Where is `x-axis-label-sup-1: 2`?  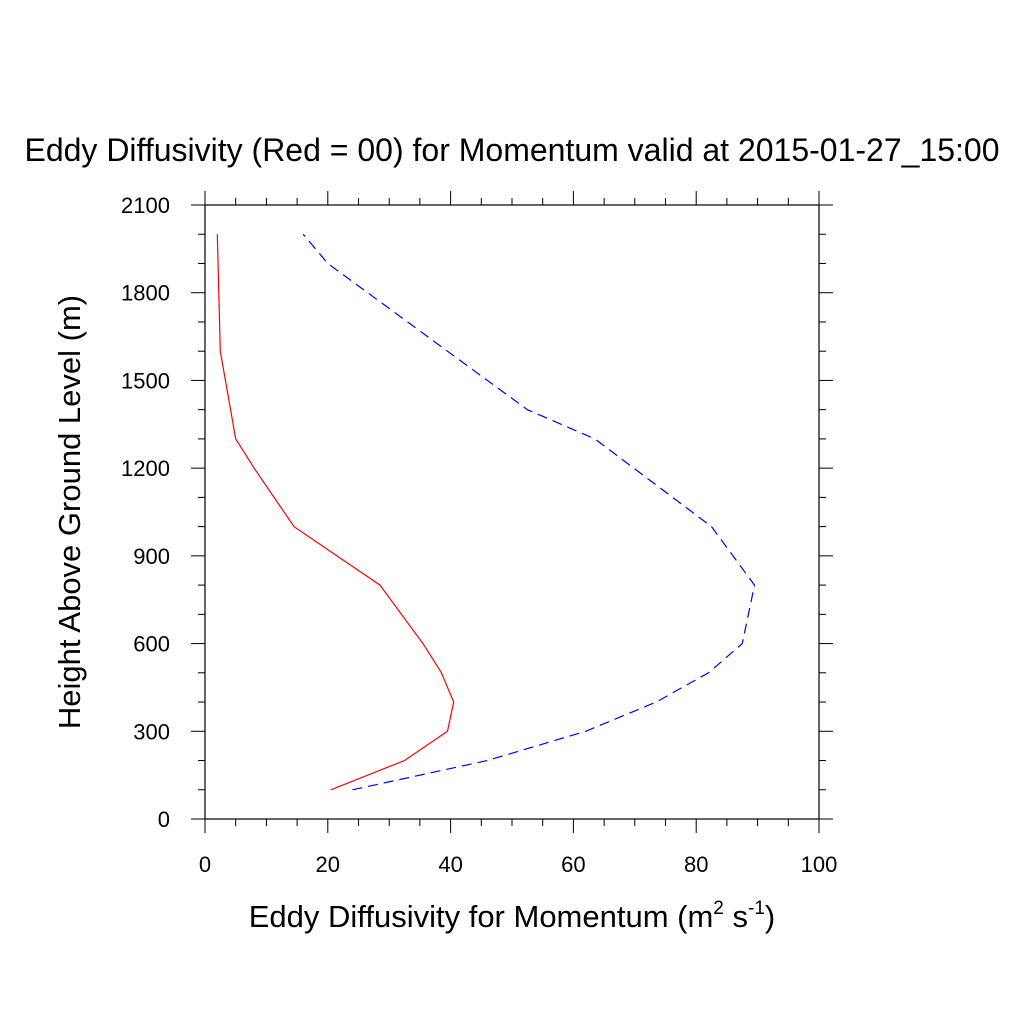
x-axis-label-sup-1: 2 is located at coordinates (718, 908).